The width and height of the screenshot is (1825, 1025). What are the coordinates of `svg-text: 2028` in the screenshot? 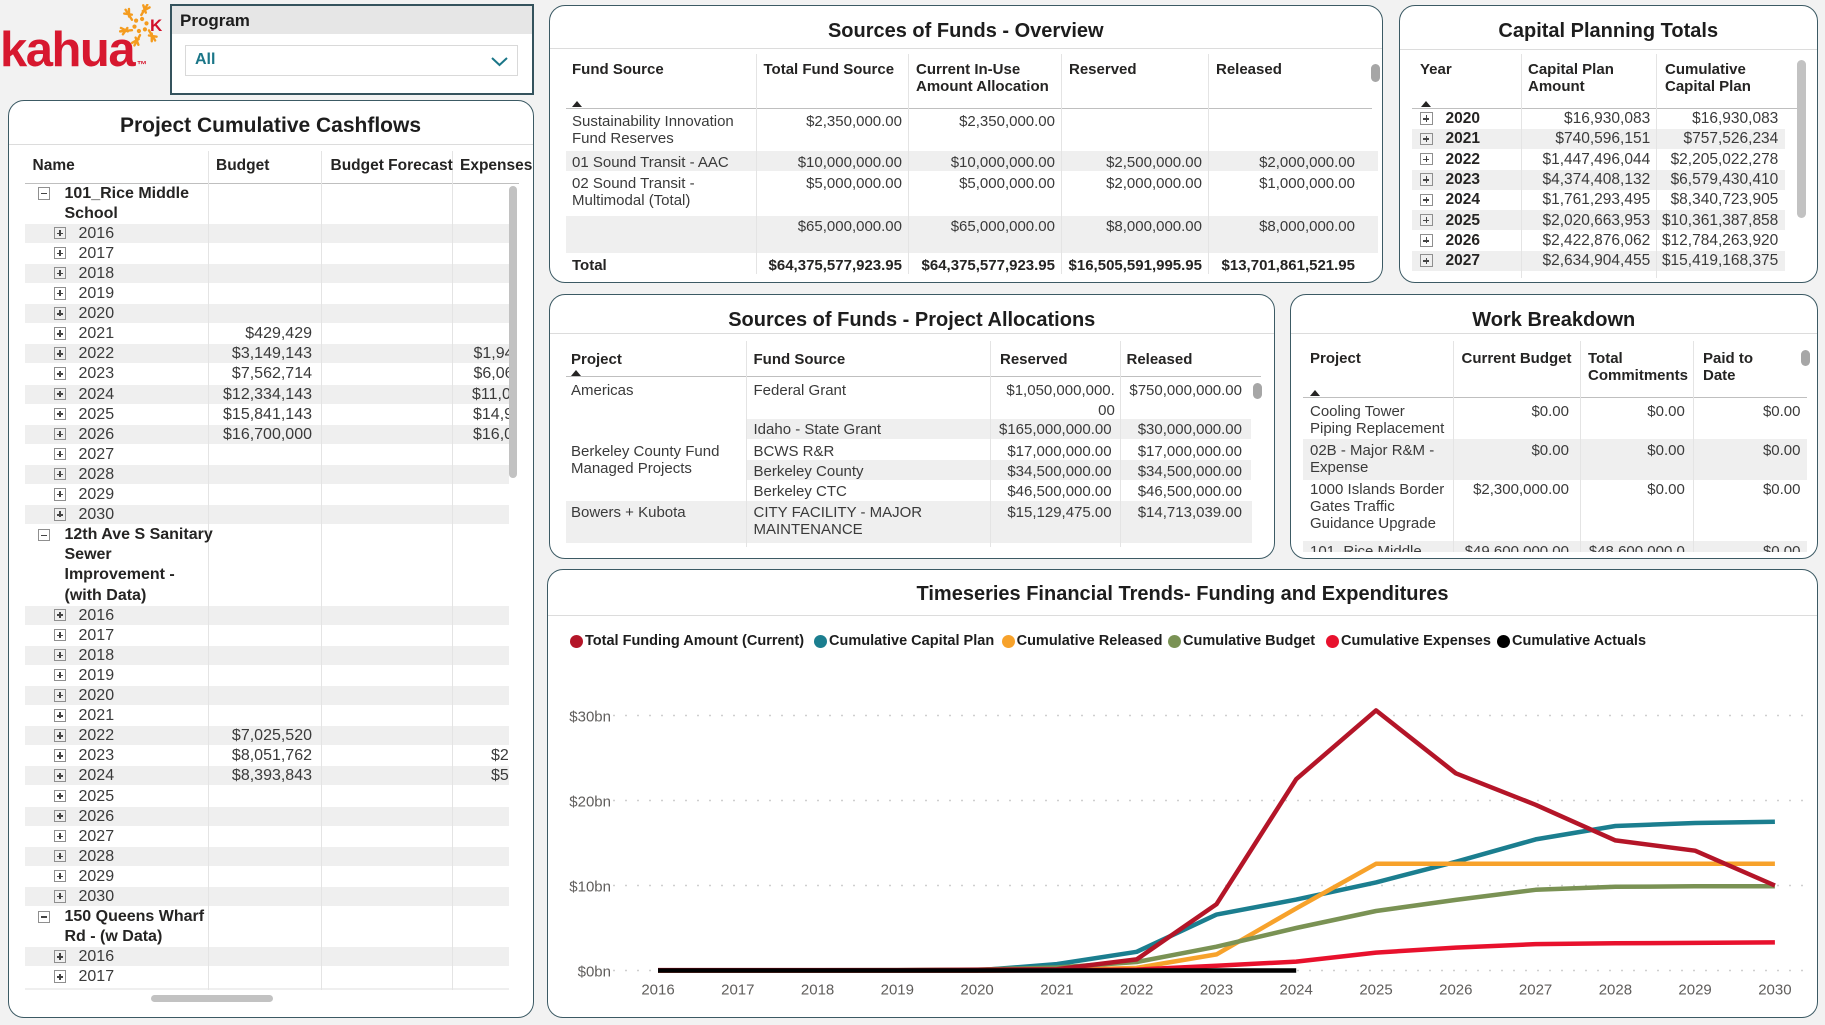 It's located at (1615, 989).